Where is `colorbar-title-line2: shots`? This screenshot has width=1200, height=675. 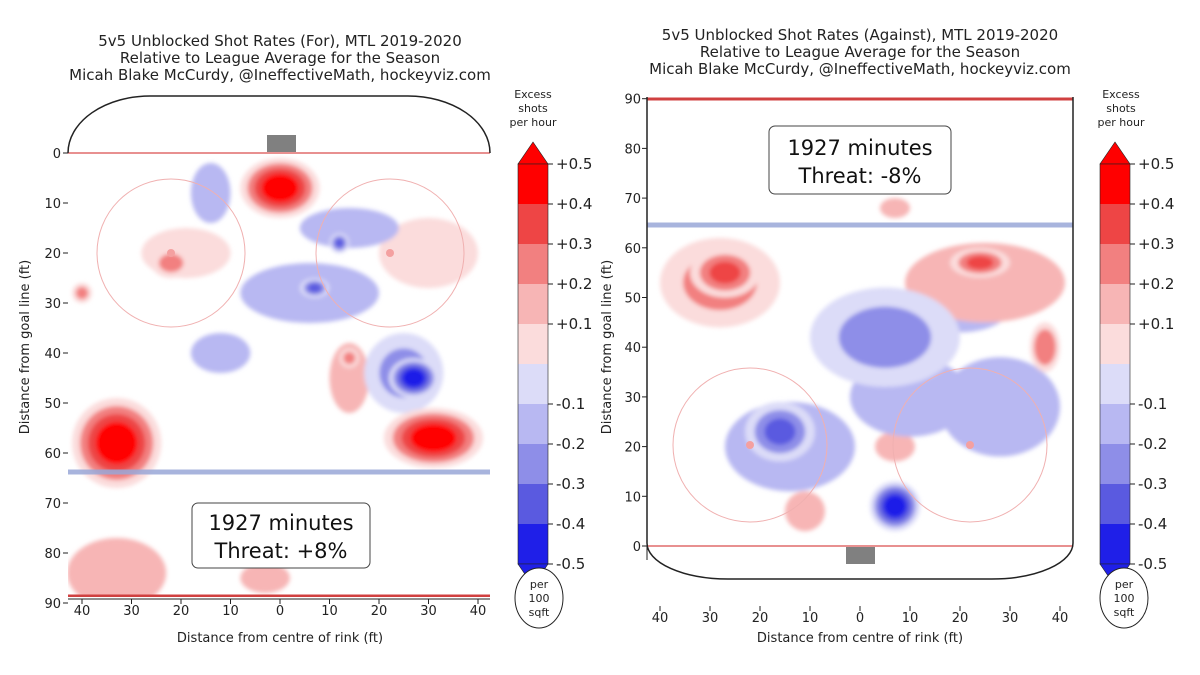
colorbar-title-line2: shots is located at coordinates (533, 108).